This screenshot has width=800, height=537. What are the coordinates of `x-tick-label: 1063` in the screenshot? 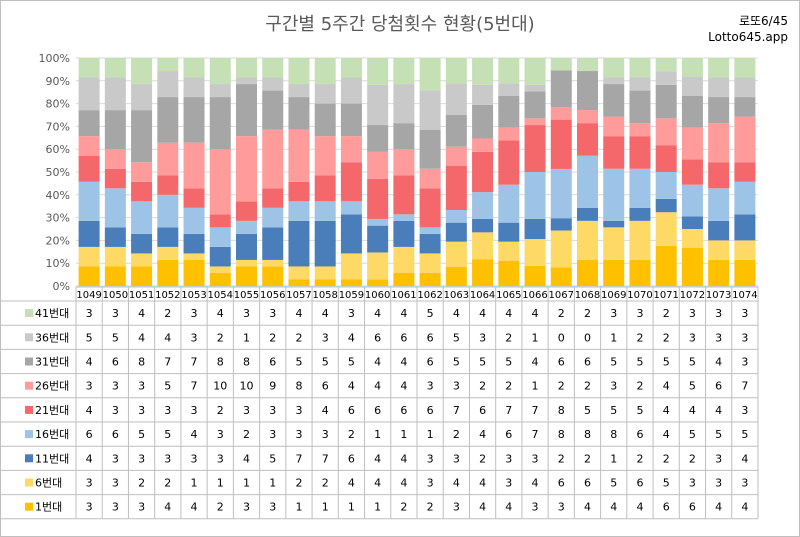 It's located at (456, 295).